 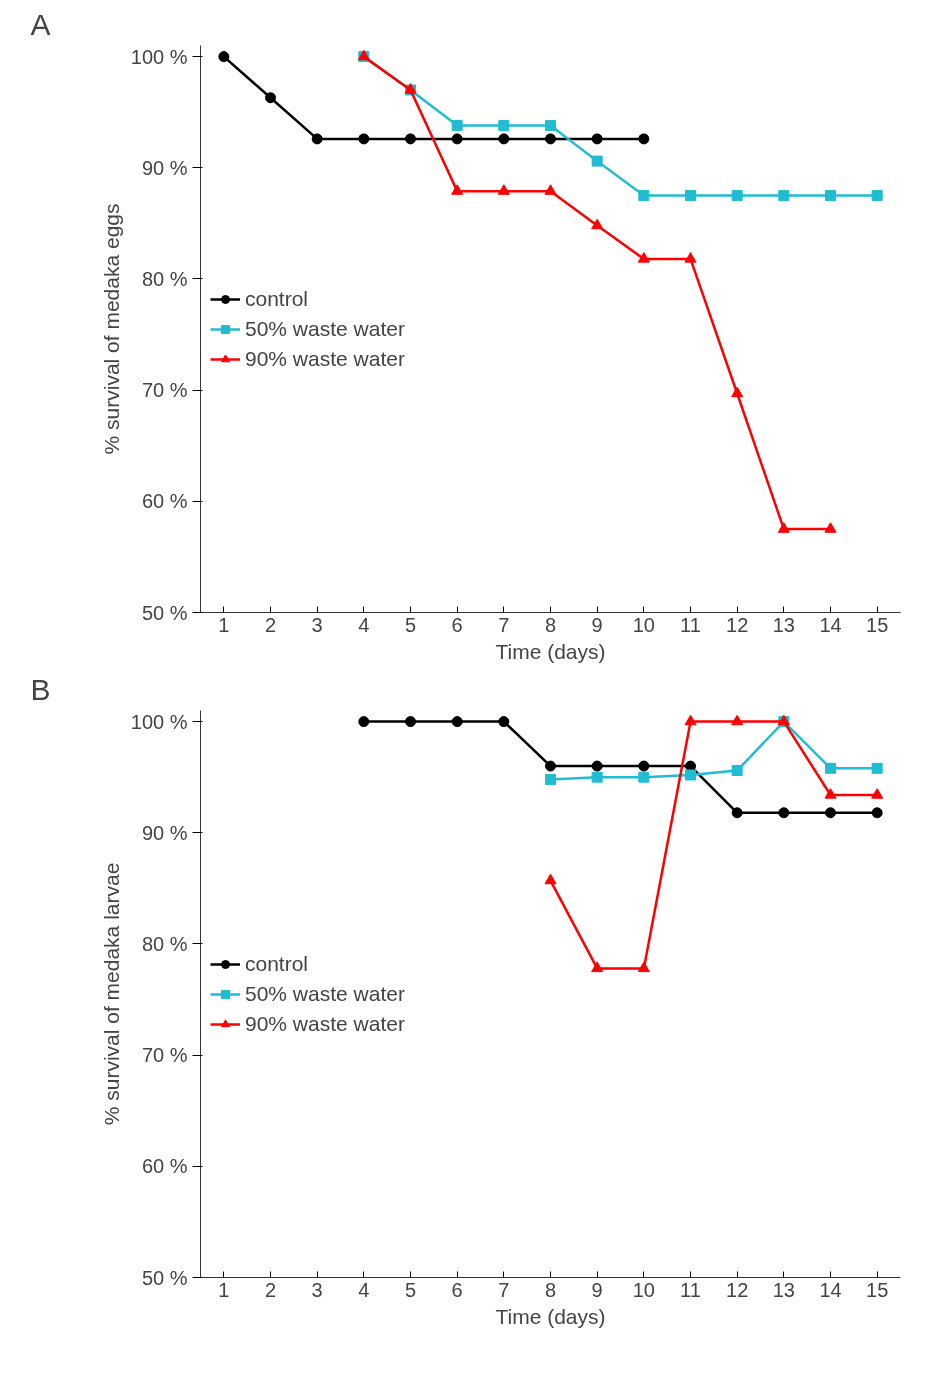 I want to click on y-axis-title: % survival of medaka eggs, so click(x=111, y=329).